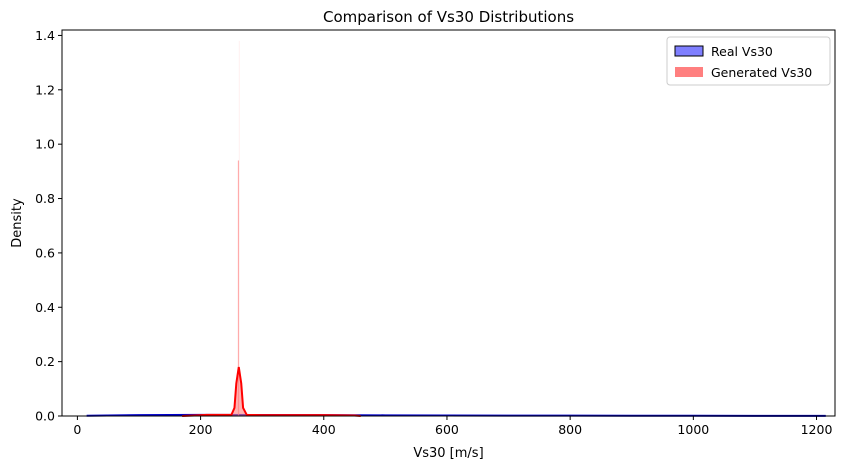 The height and width of the screenshot is (470, 846). Describe the element at coordinates (17, 223) in the screenshot. I see `y-axis-label: Density` at that location.